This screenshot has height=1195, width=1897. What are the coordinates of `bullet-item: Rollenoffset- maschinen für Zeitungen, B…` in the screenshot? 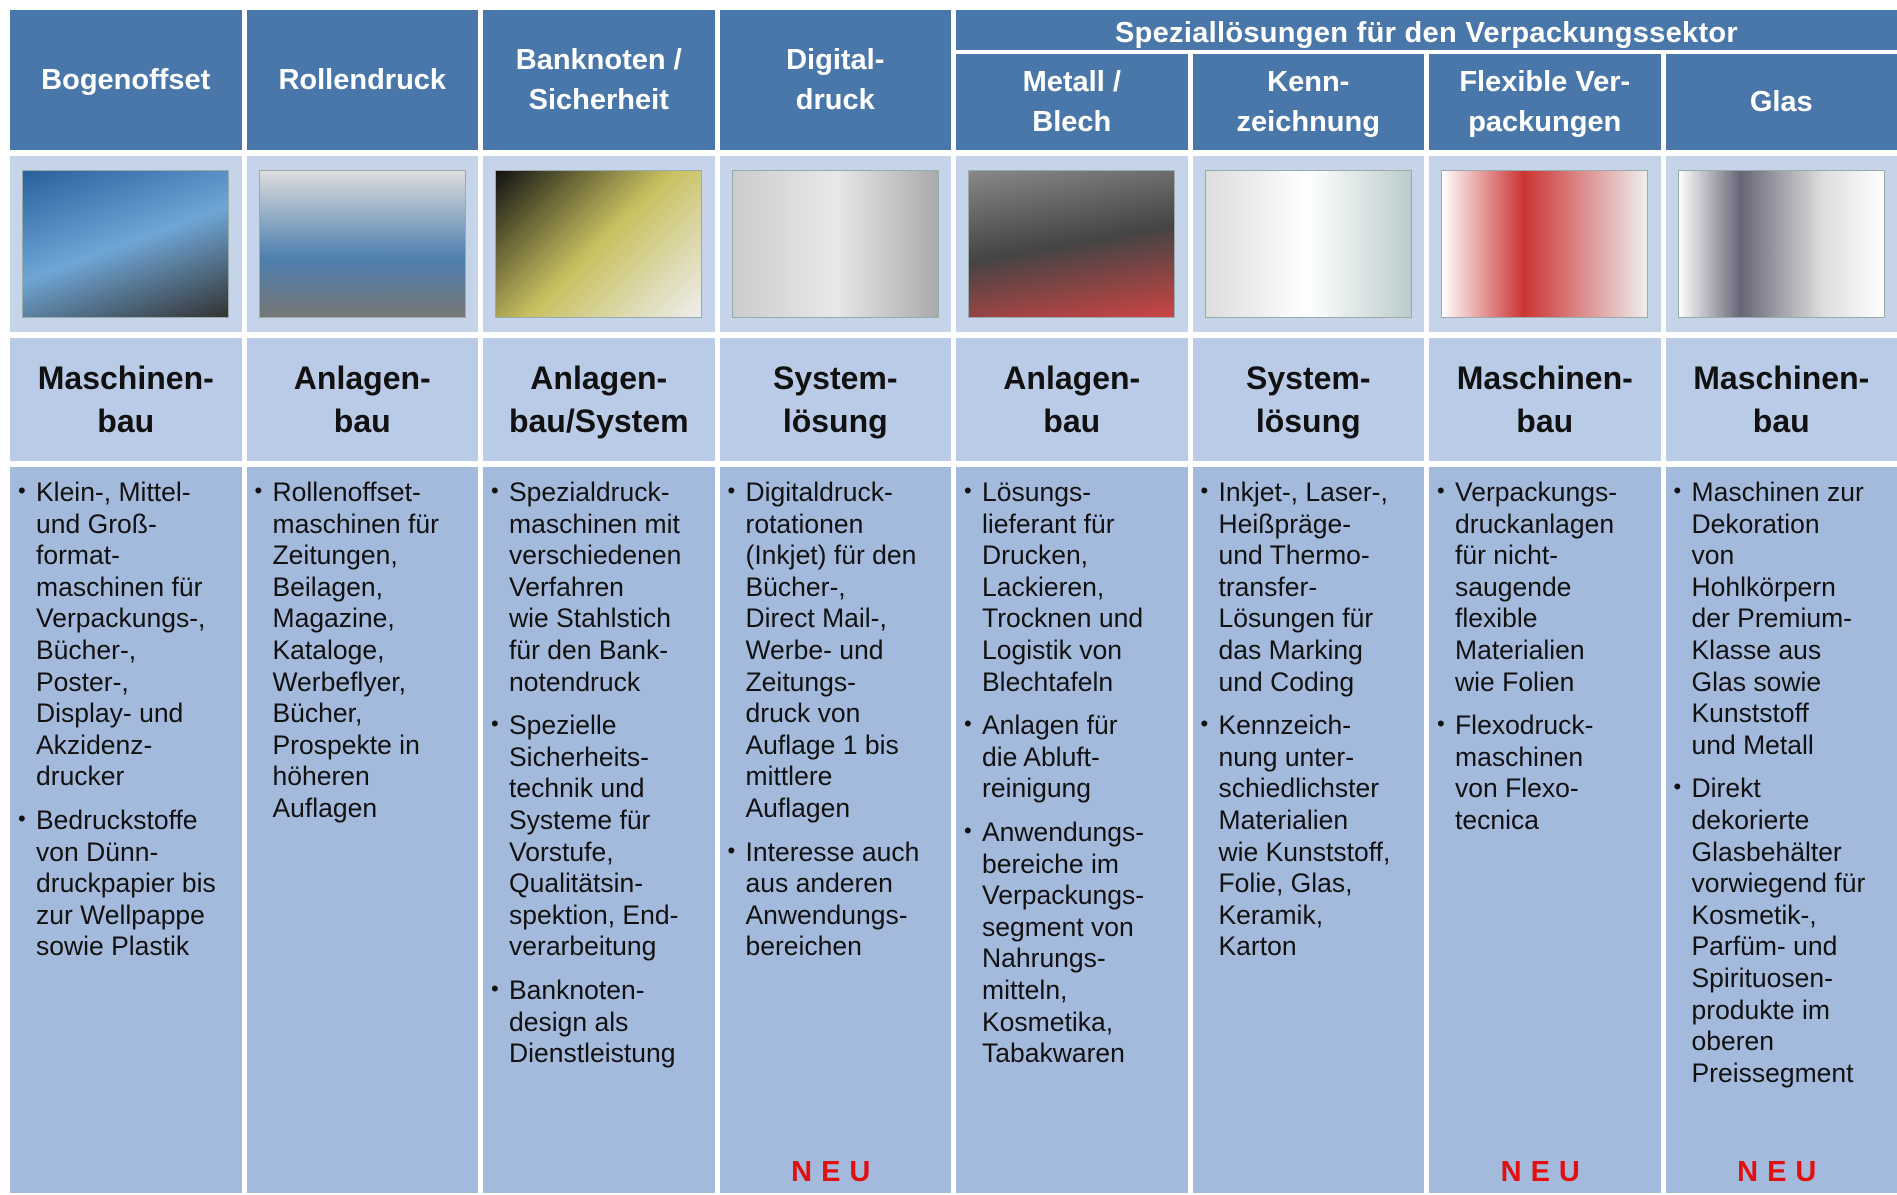 It's located at (365, 650).